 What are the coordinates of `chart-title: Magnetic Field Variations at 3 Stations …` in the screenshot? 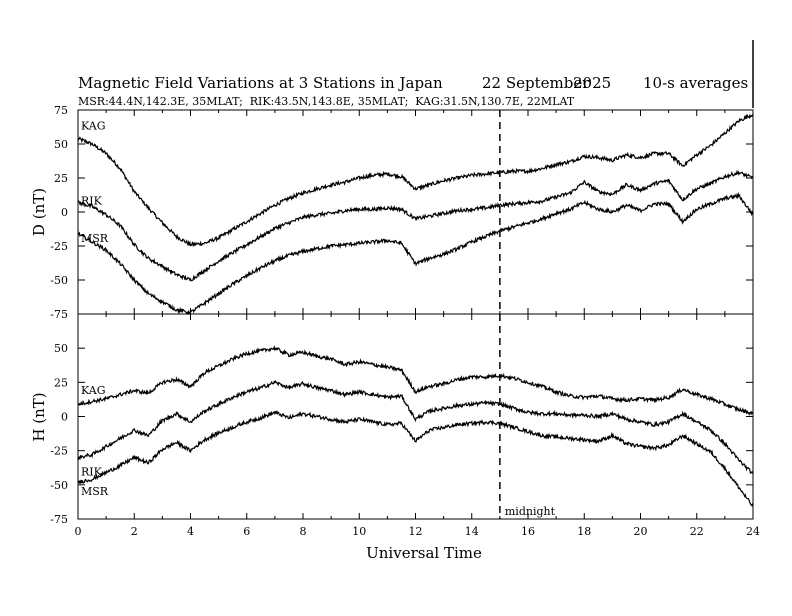 It's located at (260, 83).